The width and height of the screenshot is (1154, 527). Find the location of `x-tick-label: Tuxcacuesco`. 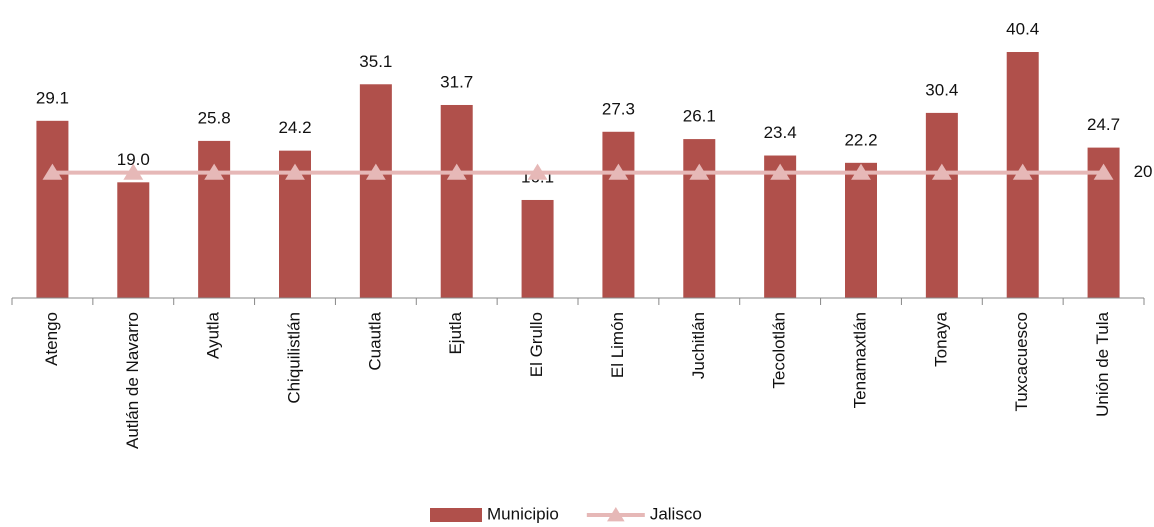

x-tick-label: Tuxcacuesco is located at coordinates (1021, 362).